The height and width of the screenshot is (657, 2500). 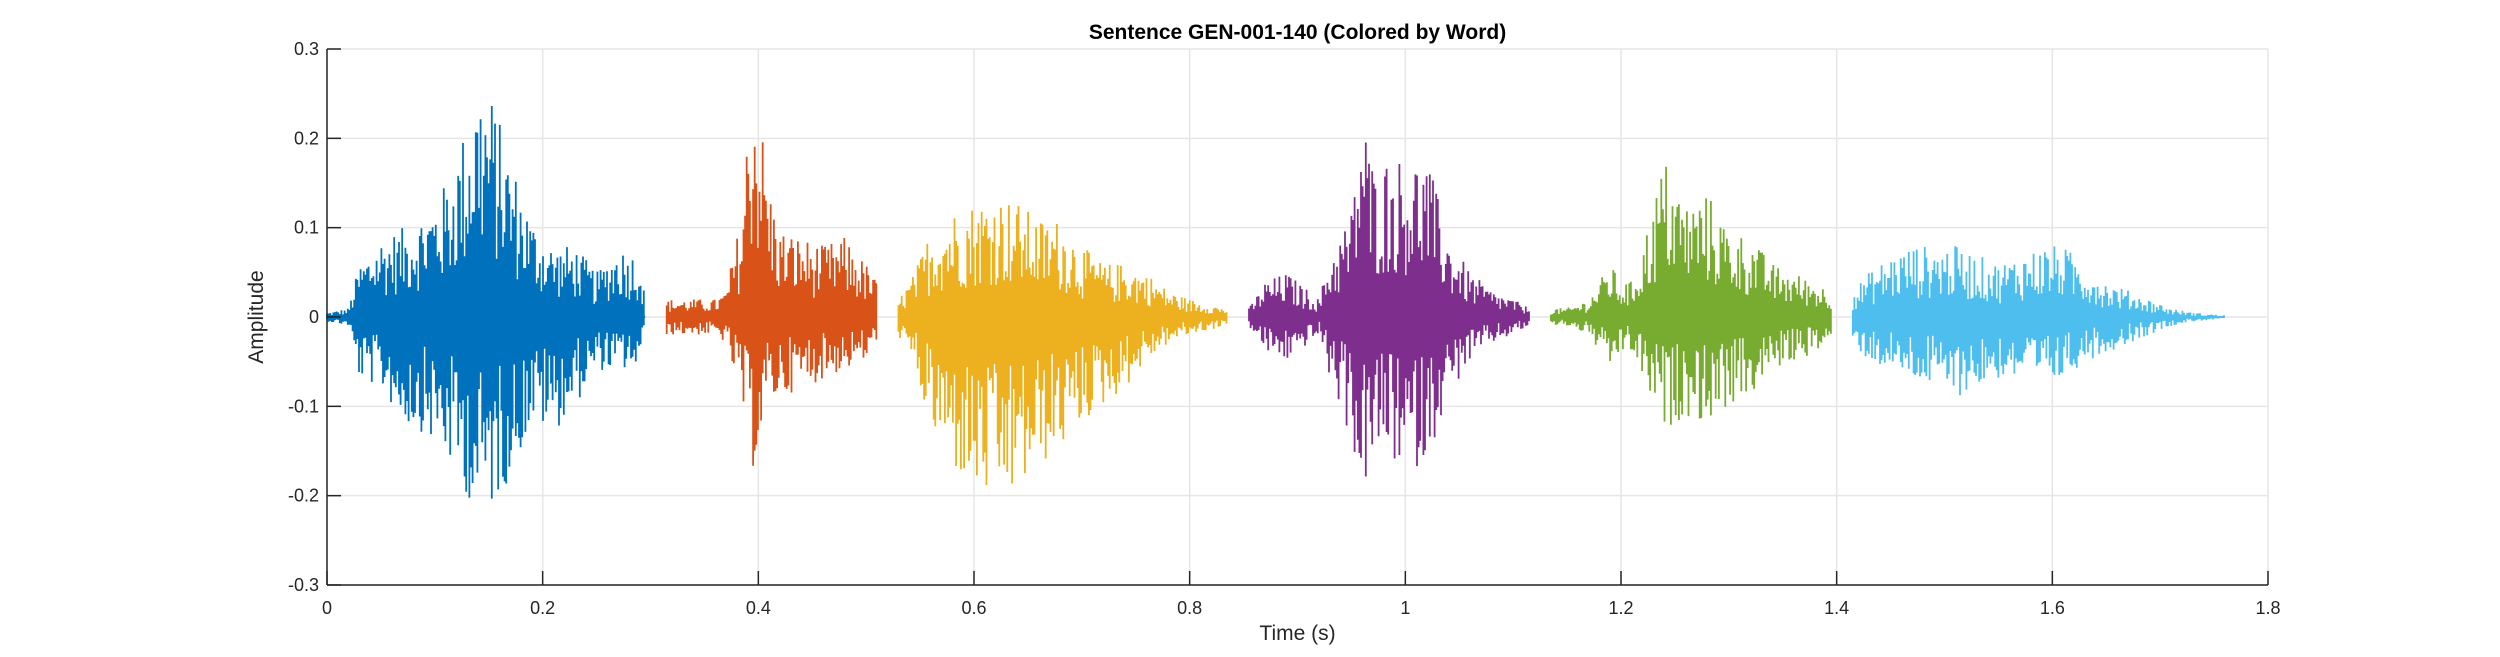 I want to click on x-tick-label: 0, so click(x=327, y=608).